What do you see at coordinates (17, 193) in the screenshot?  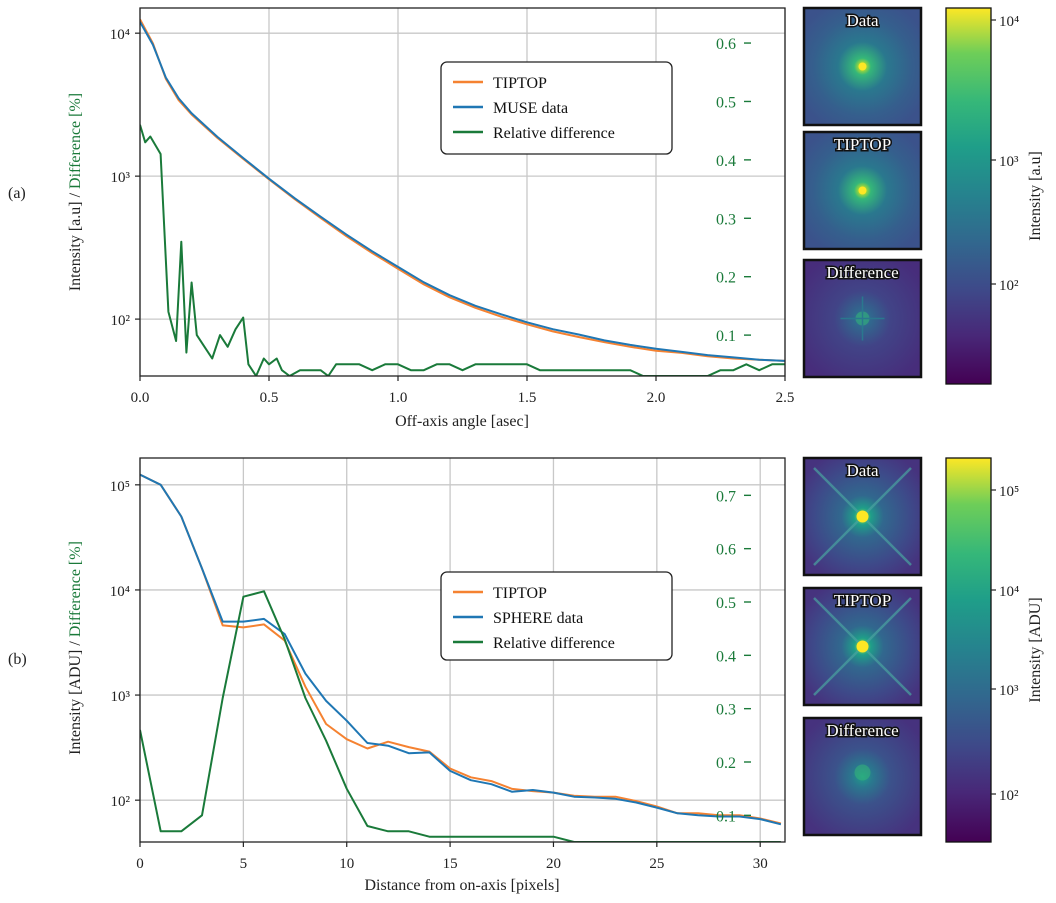 I see `panel-label: (a)` at bounding box center [17, 193].